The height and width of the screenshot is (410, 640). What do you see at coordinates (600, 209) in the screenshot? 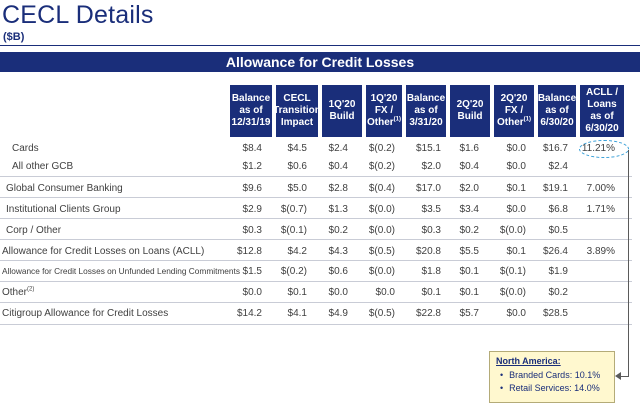
I see `table-cell: 1.71%` at bounding box center [600, 209].